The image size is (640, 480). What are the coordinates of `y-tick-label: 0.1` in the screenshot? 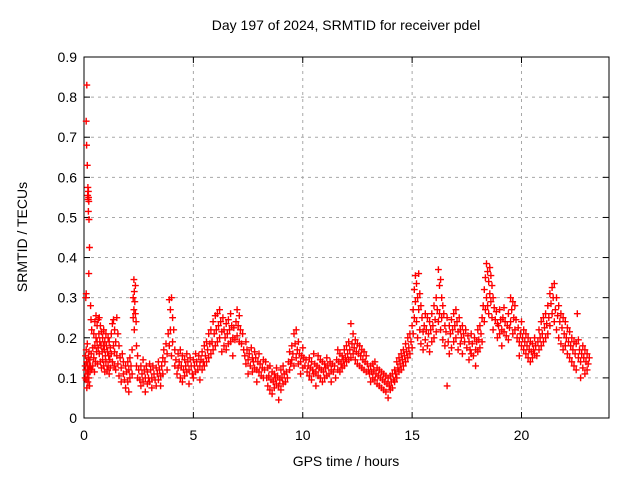 It's located at (68, 378).